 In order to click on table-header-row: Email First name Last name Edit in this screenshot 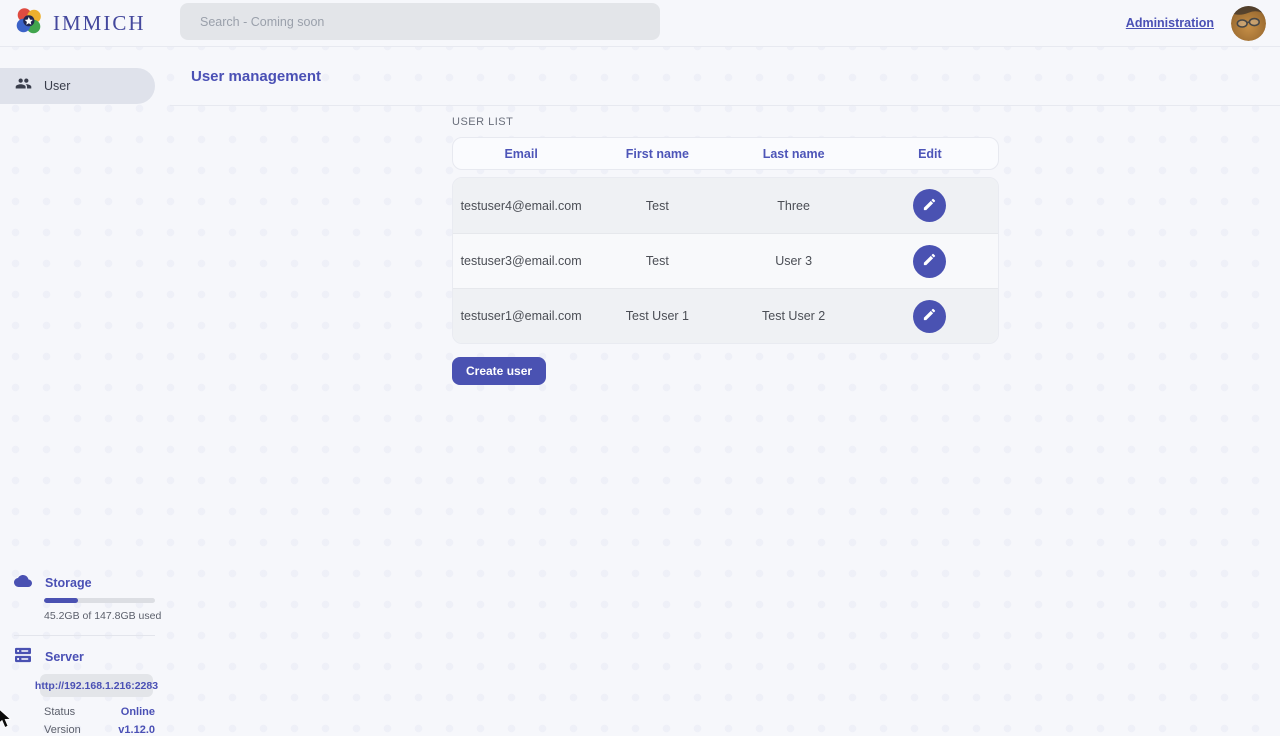, I will do `click(725, 153)`.